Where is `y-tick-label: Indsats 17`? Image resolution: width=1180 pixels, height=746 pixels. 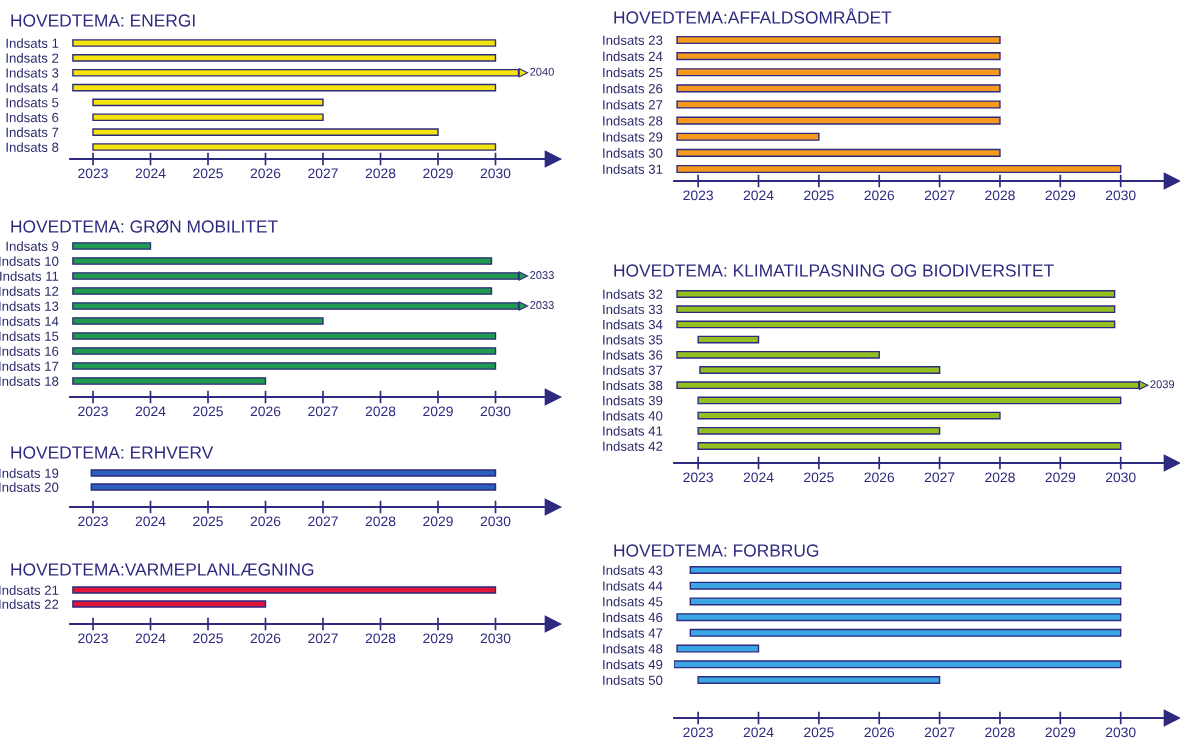 y-tick-label: Indsats 17 is located at coordinates (29, 366).